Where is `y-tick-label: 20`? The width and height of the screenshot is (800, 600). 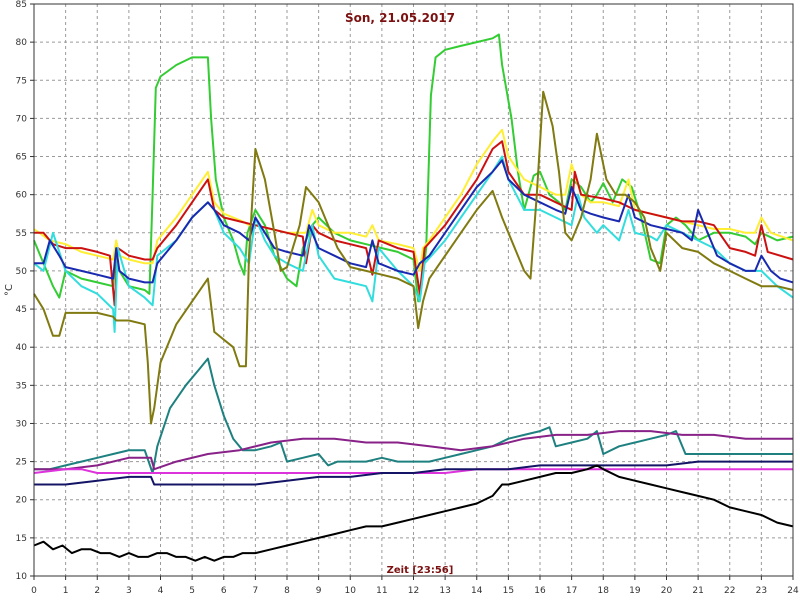
y-tick-label: 20 is located at coordinates (22, 501).